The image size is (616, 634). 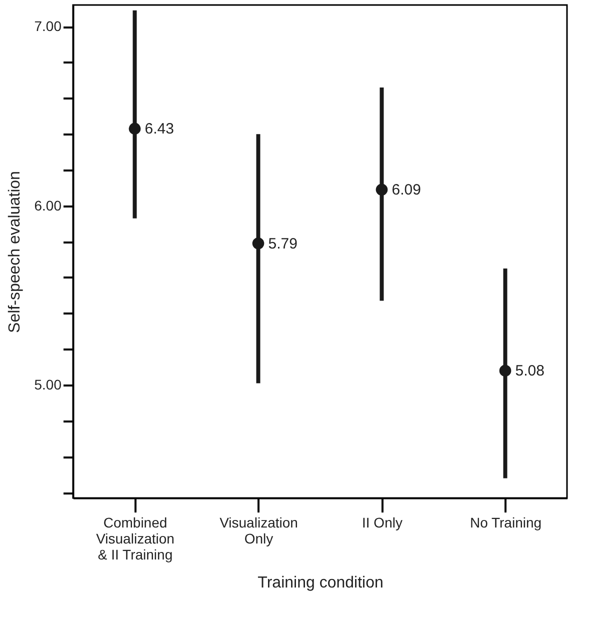 What do you see at coordinates (135, 538) in the screenshot?
I see `x-tick-label: Combined Visualization & II Training` at bounding box center [135, 538].